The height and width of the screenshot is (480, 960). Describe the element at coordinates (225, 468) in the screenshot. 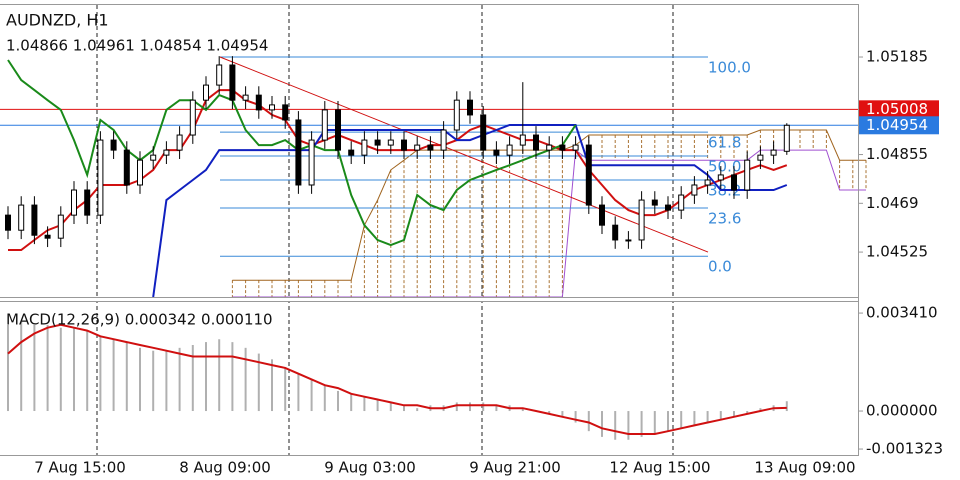

I see `x-tick-label: 8 Aug 09:00` at that location.